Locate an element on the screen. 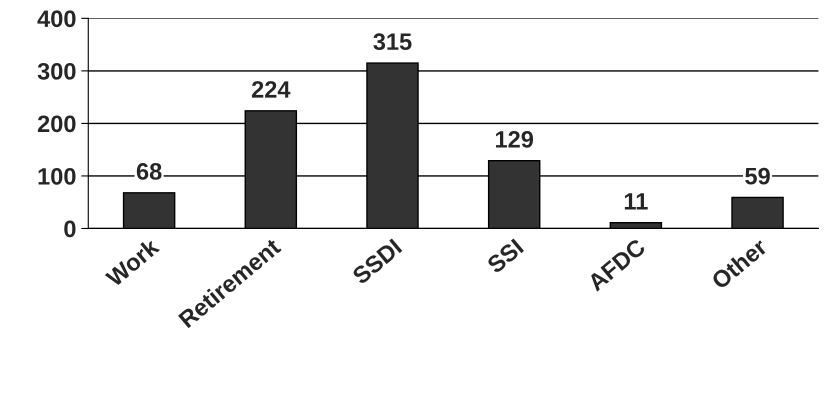  y-tick-label: 200 is located at coordinates (57, 123).